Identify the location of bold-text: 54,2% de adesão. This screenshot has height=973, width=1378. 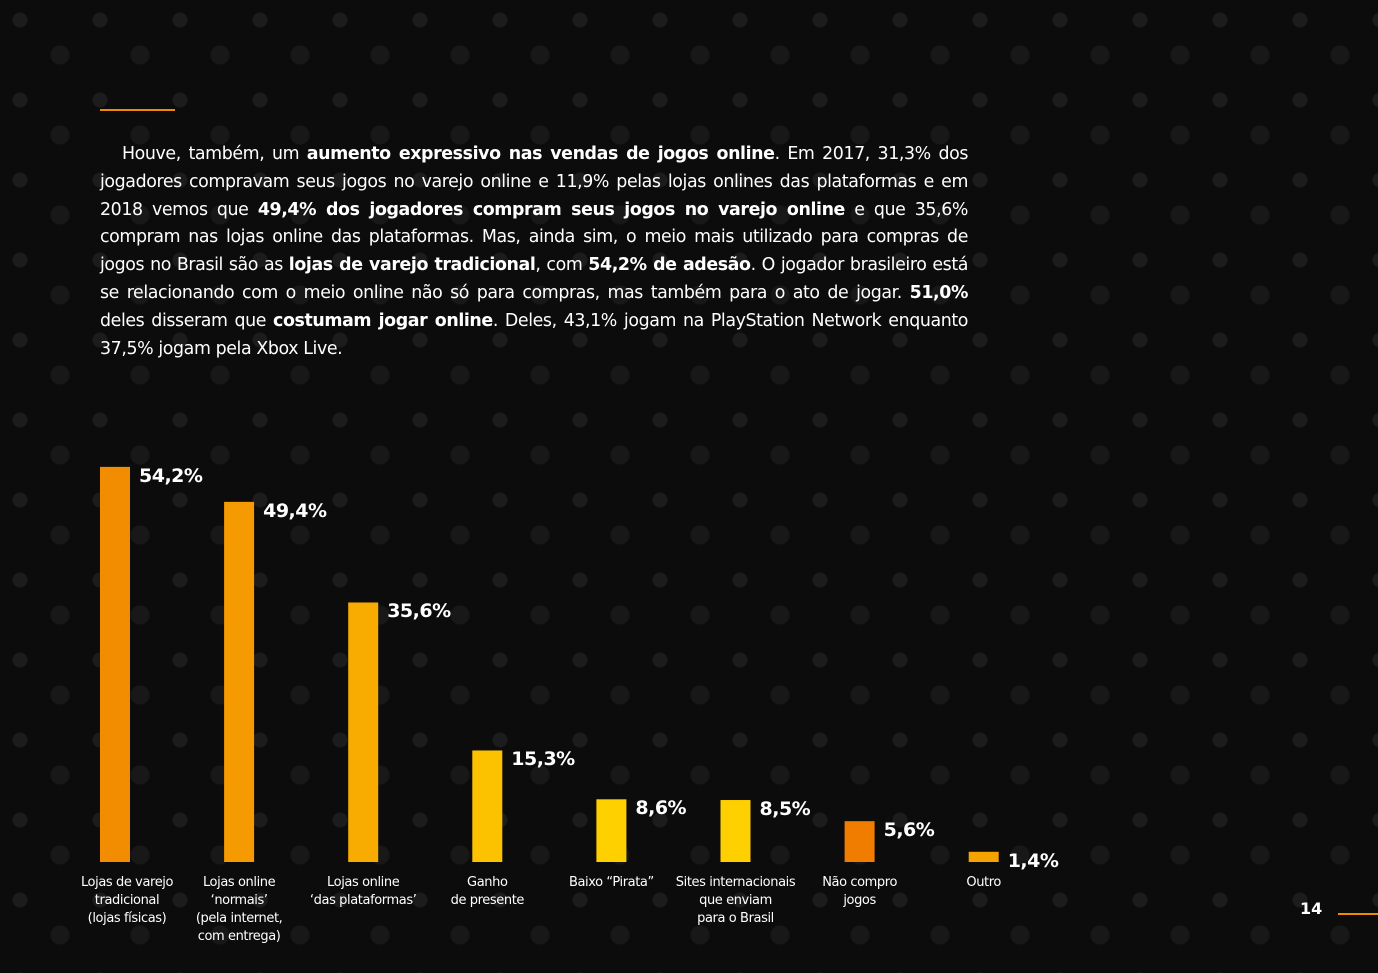
(669, 265).